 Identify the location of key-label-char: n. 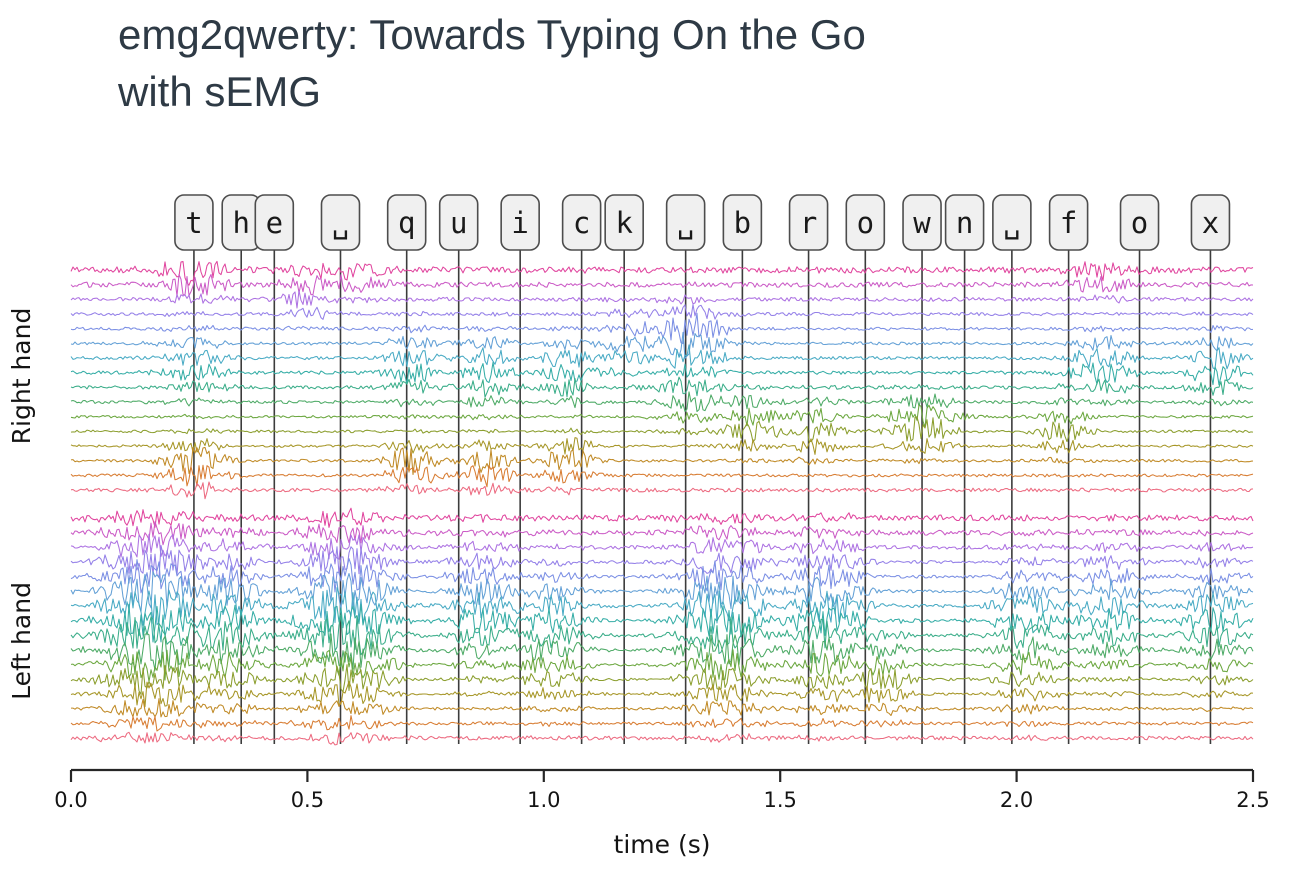
(964, 223).